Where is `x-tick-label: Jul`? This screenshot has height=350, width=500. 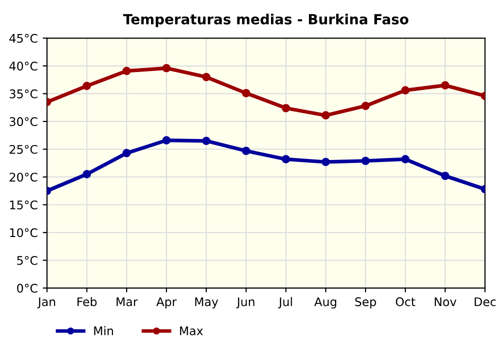
x-tick-label: Jul is located at coordinates (285, 302).